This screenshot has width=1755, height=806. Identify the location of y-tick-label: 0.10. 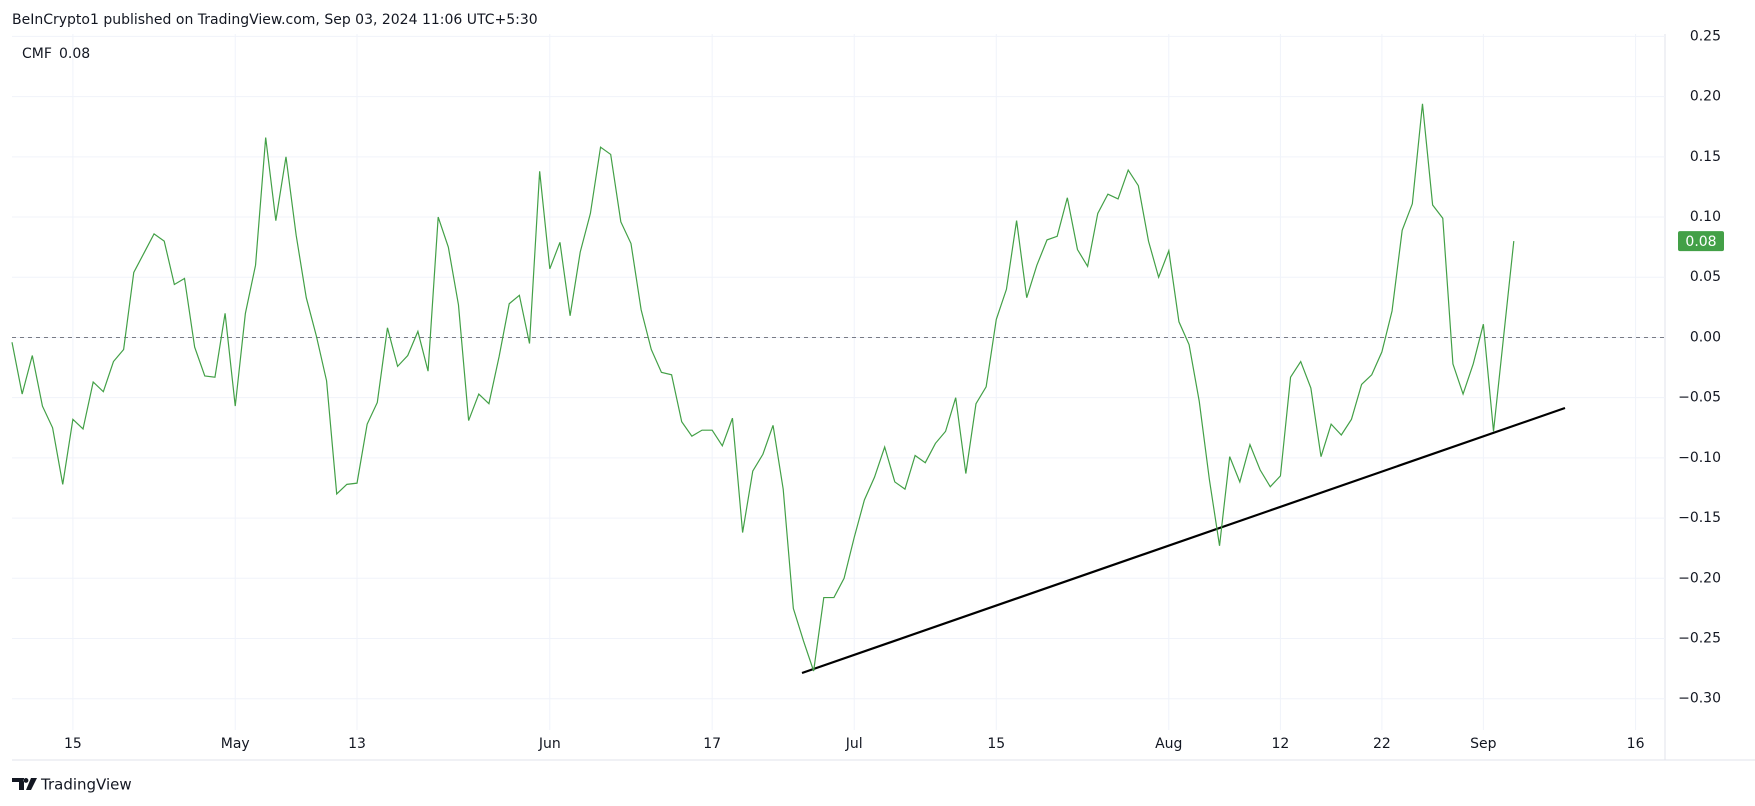
(1705, 217).